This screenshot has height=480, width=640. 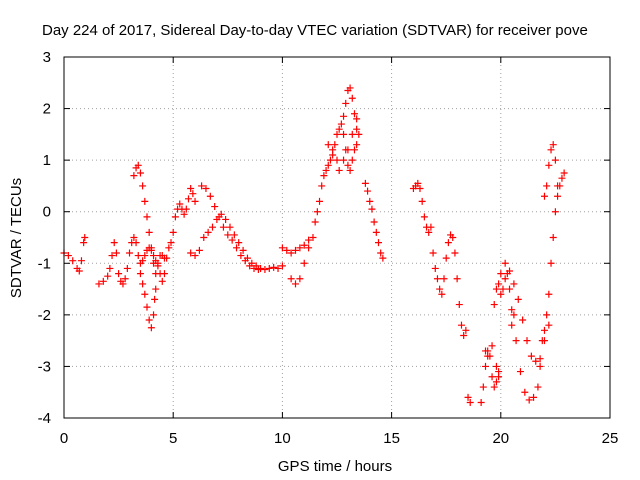 I want to click on x-tick-label: 10, so click(x=282, y=438).